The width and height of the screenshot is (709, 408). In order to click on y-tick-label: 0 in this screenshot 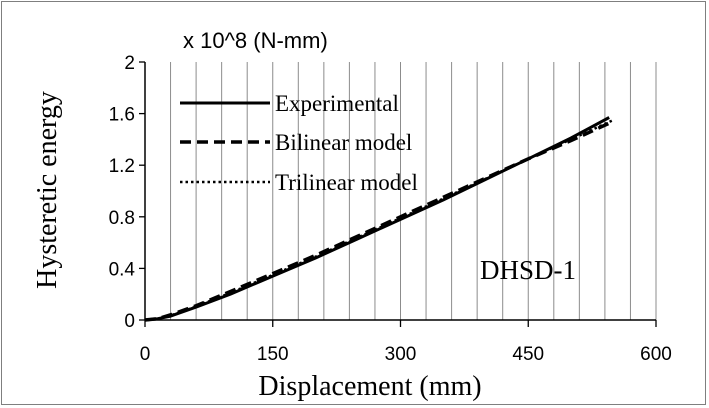, I will do `click(129, 321)`.